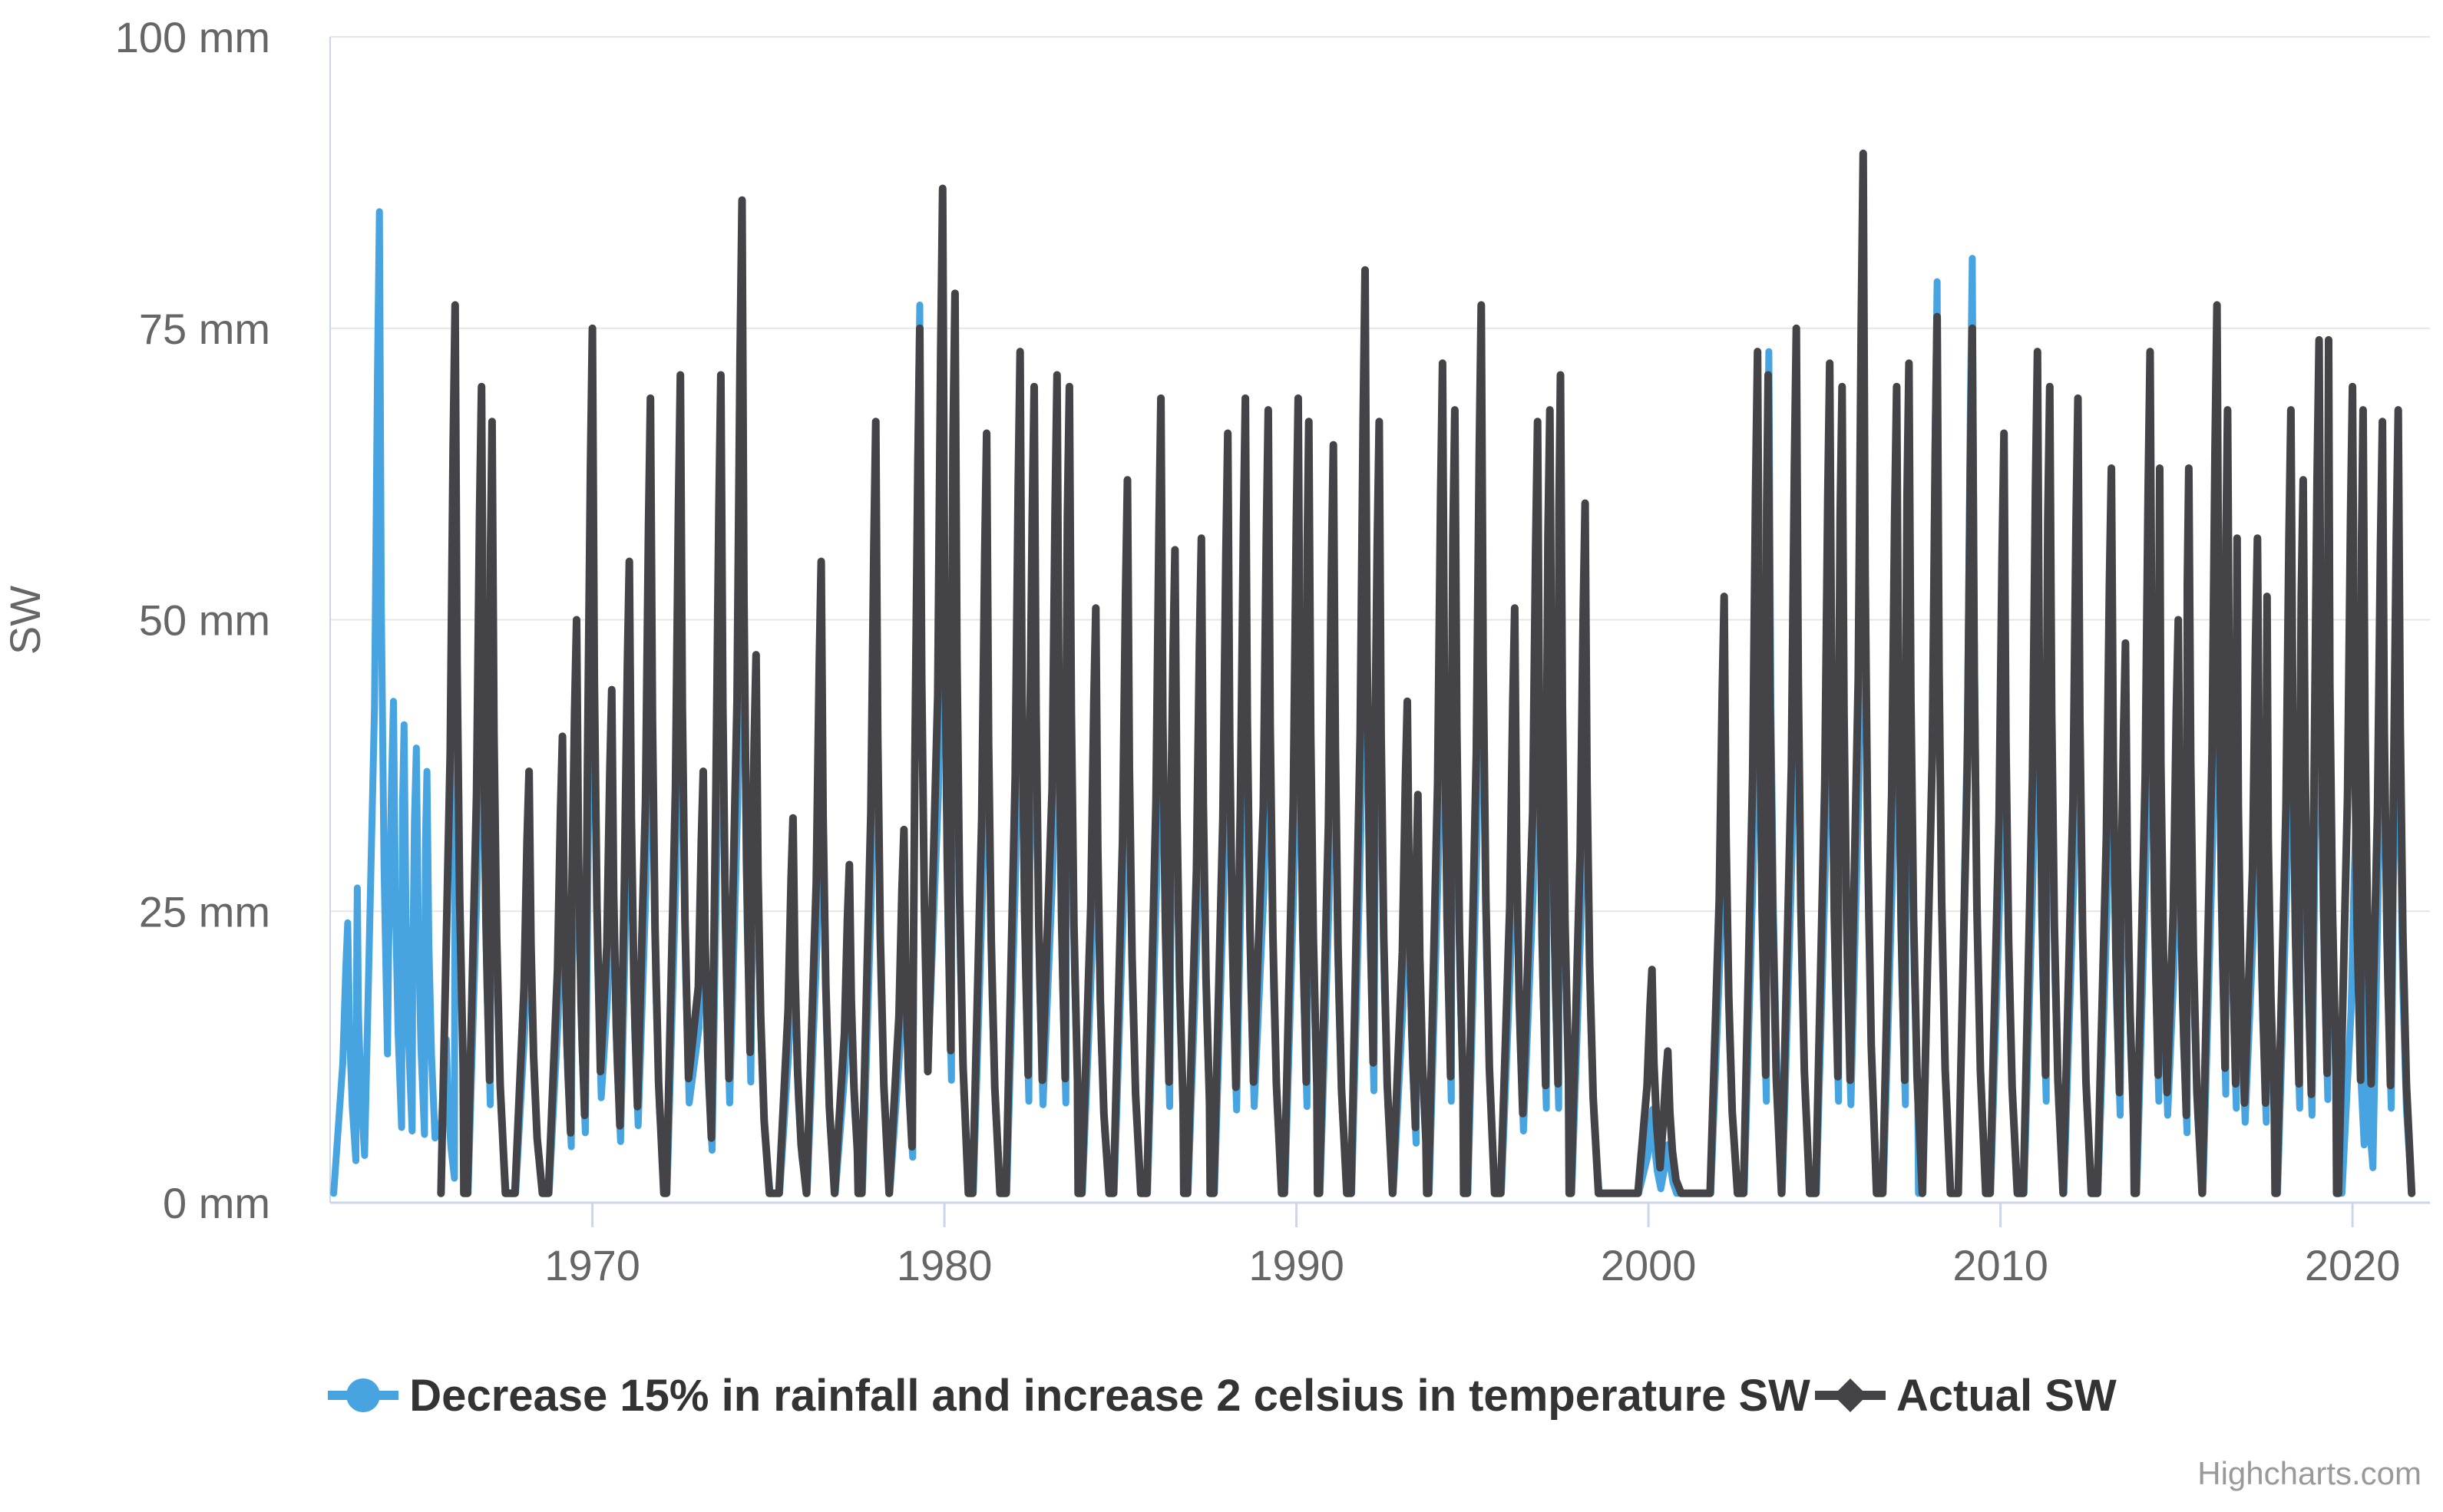 The image size is (2443, 1512). What do you see at coordinates (2309, 1473) in the screenshot?
I see `highcharts-credits-link: Highcharts.com` at bounding box center [2309, 1473].